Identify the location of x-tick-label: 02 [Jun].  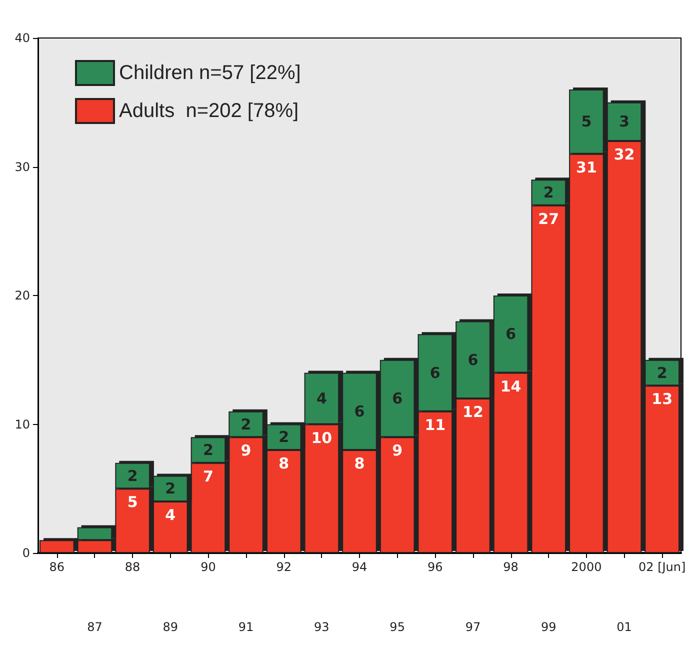
(662, 567).